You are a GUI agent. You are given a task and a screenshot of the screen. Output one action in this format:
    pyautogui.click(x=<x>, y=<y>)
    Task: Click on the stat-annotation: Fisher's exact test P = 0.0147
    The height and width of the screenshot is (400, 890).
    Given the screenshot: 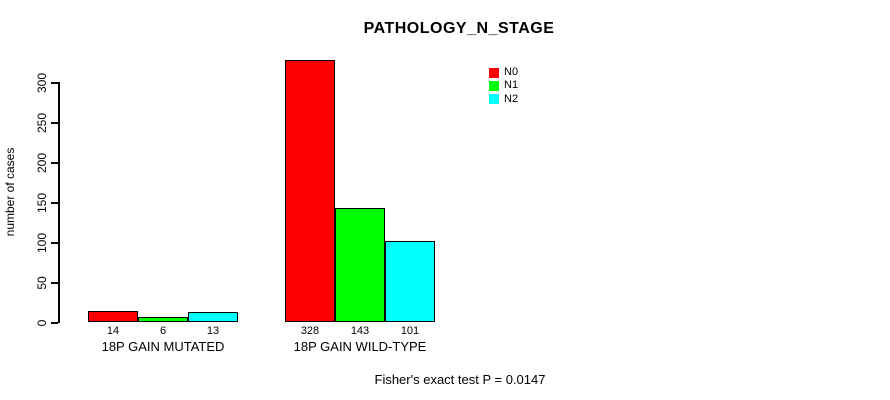 What is the action you would take?
    pyautogui.click(x=460, y=379)
    